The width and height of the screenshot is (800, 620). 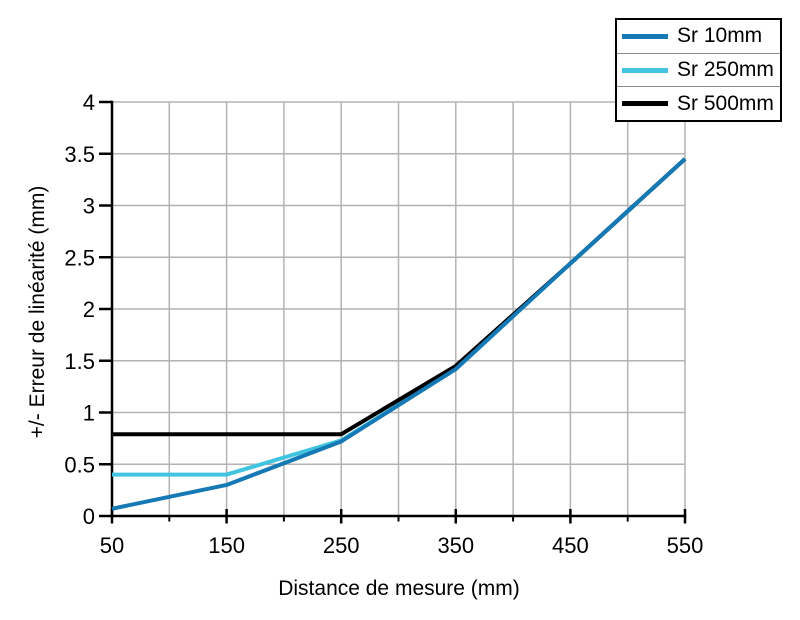 I want to click on y-tick-label: 0, so click(x=89, y=516).